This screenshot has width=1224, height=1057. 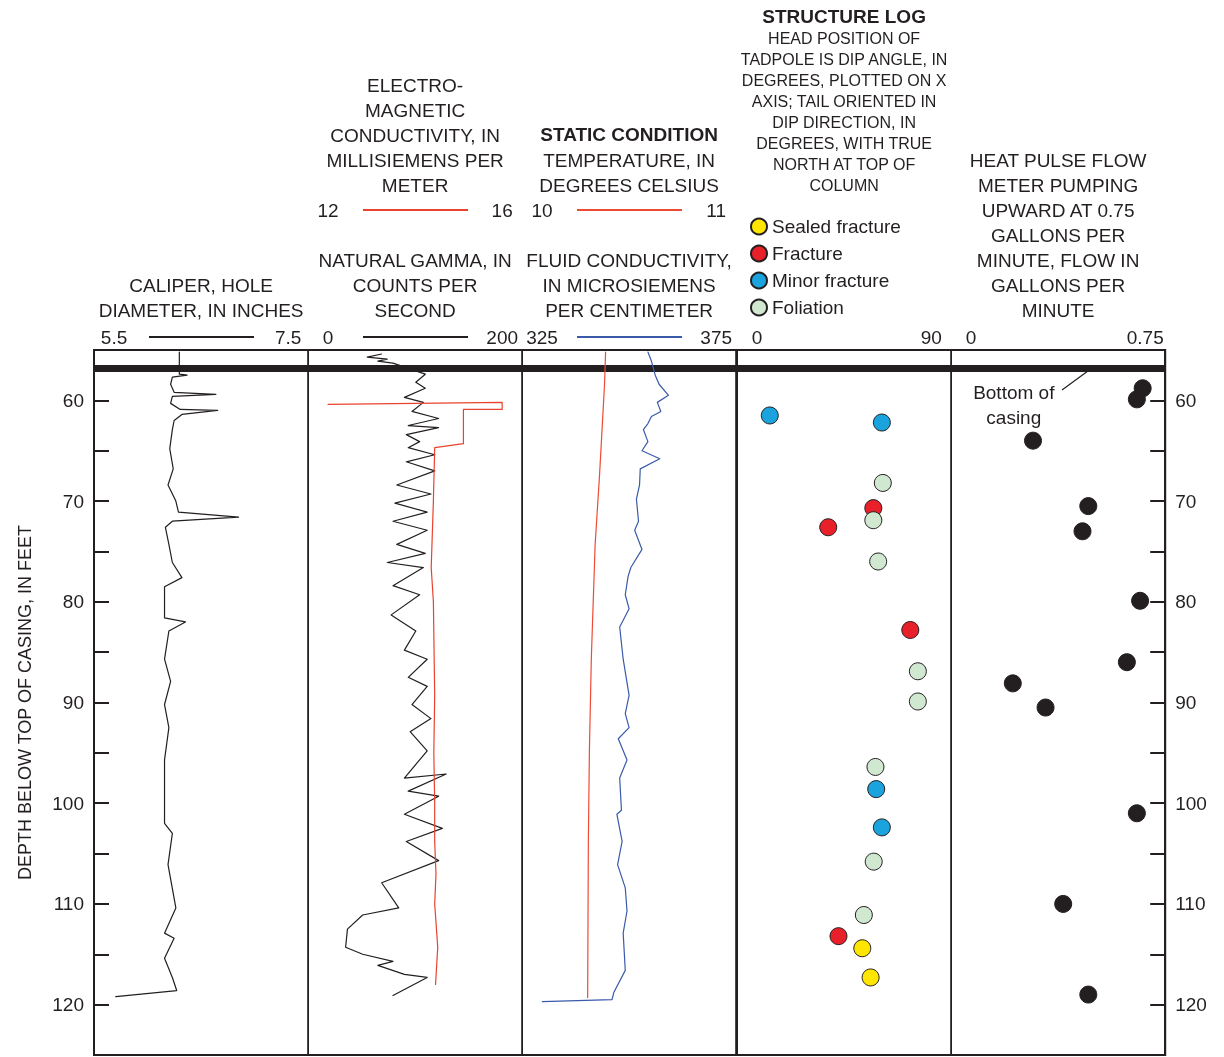 I want to click on legend-label: Fracture, so click(x=807, y=253).